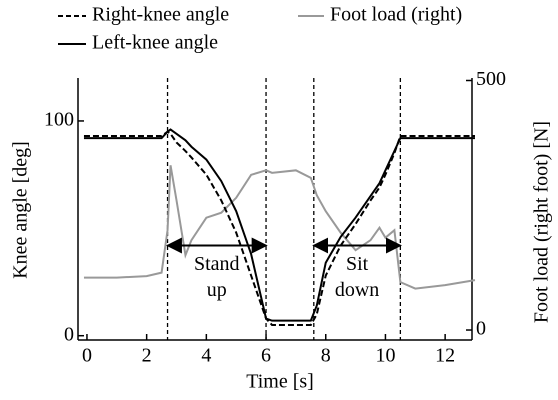 The image size is (558, 400). What do you see at coordinates (481, 329) in the screenshot?
I see `y2-tick-label: 0` at bounding box center [481, 329].